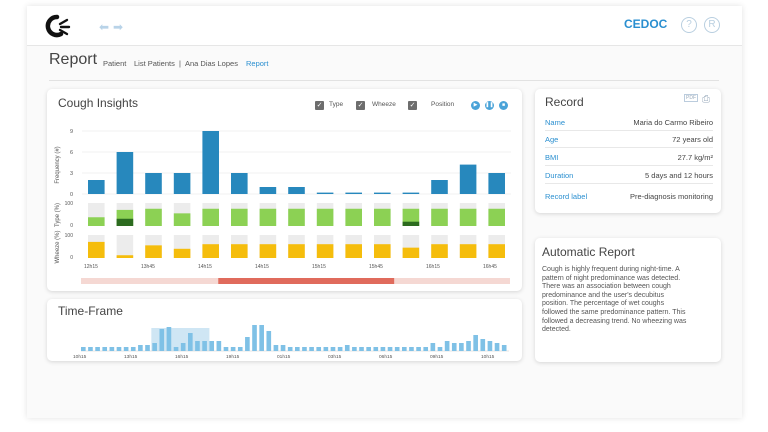 The height and width of the screenshot is (432, 768). Describe the element at coordinates (503, 105) in the screenshot. I see `stop-icon: ■` at that location.